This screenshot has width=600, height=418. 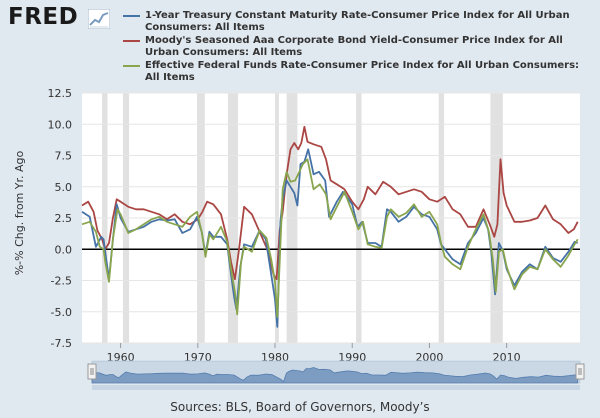 I want to click on navigator-left-handle, so click(x=92, y=371).